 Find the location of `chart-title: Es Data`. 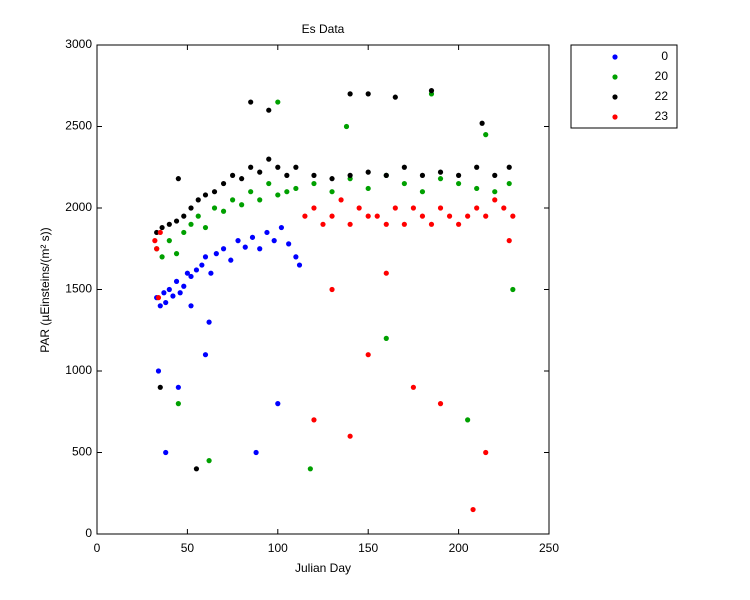

chart-title: Es Data is located at coordinates (323, 29).